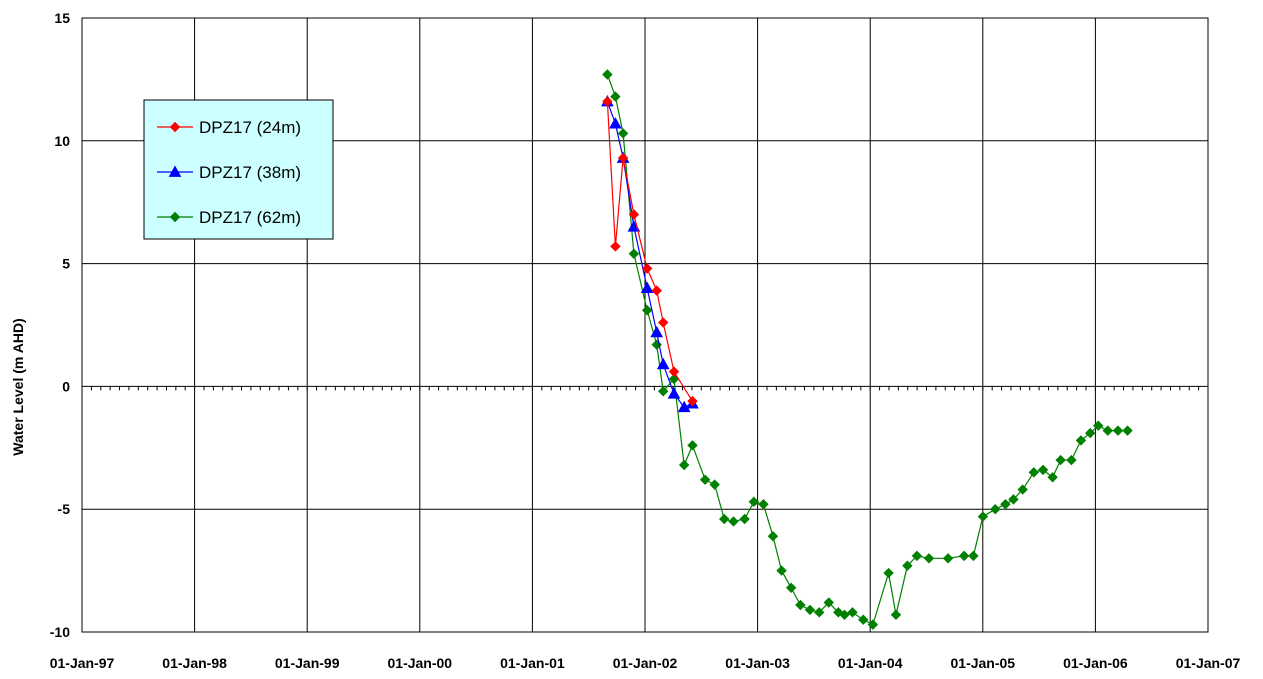 Image resolution: width=1263 pixels, height=679 pixels. Describe the element at coordinates (62, 141) in the screenshot. I see `y-tick-label: 10` at that location.